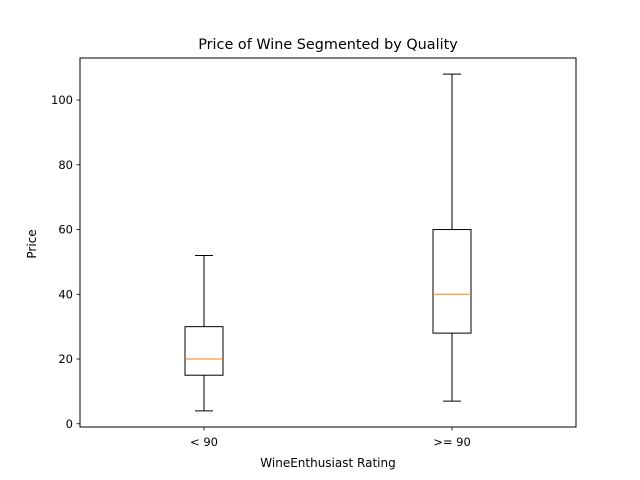  Describe the element at coordinates (65, 294) in the screenshot. I see `y-tick-label: 40` at that location.